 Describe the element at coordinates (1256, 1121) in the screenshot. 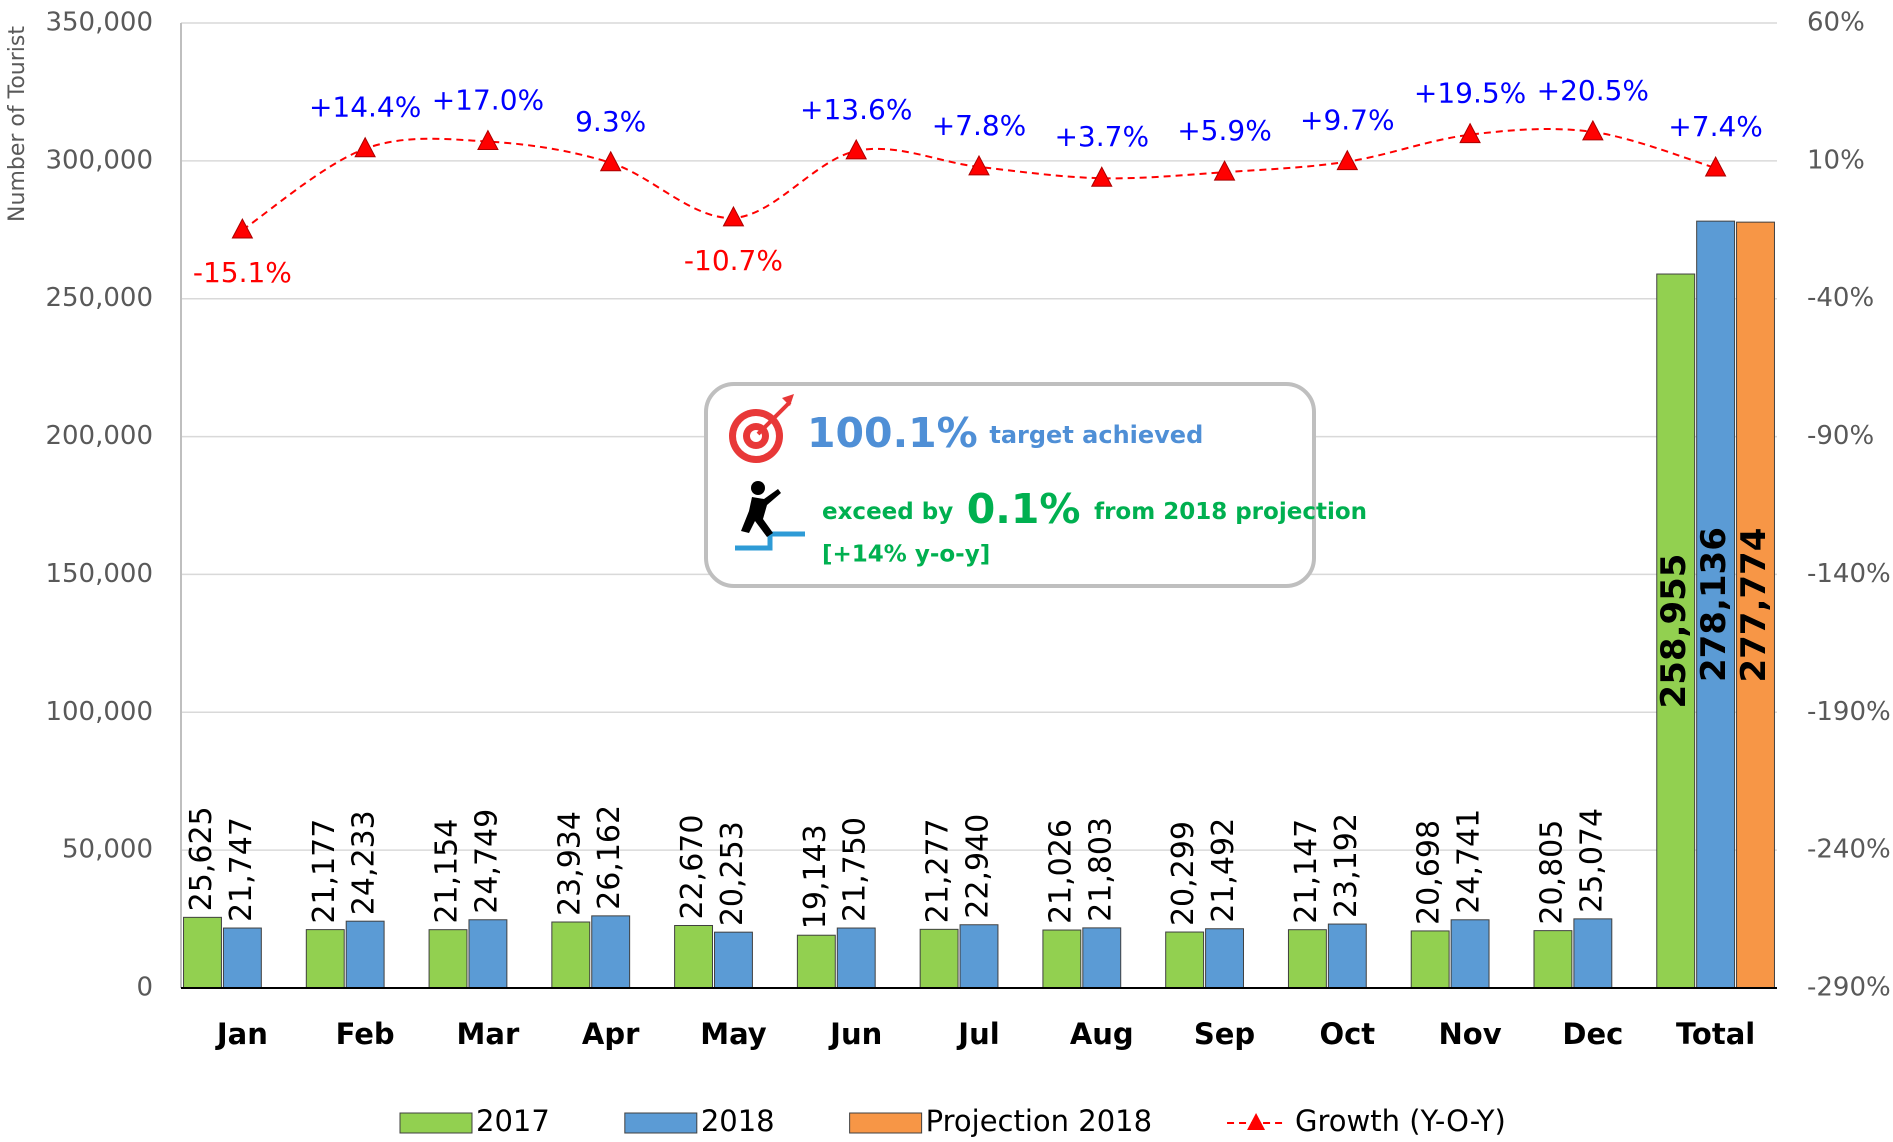

I see `legend-marker` at that location.